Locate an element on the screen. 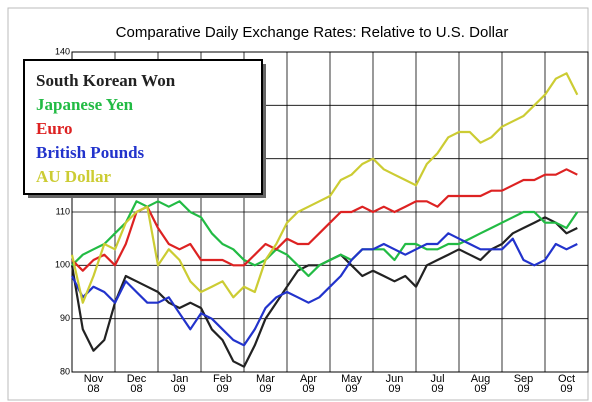 The width and height of the screenshot is (592, 402). x-tick-label: Jul 09 is located at coordinates (437, 384).